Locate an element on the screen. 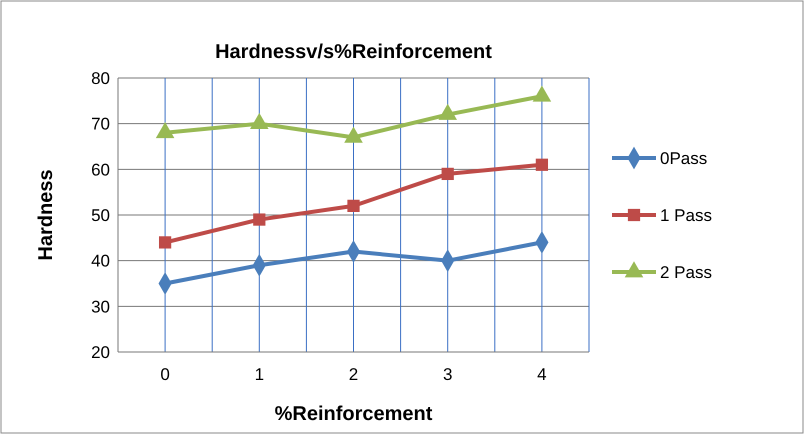 Image resolution: width=804 pixels, height=434 pixels. legend-label: 1 Pass is located at coordinates (686, 215).